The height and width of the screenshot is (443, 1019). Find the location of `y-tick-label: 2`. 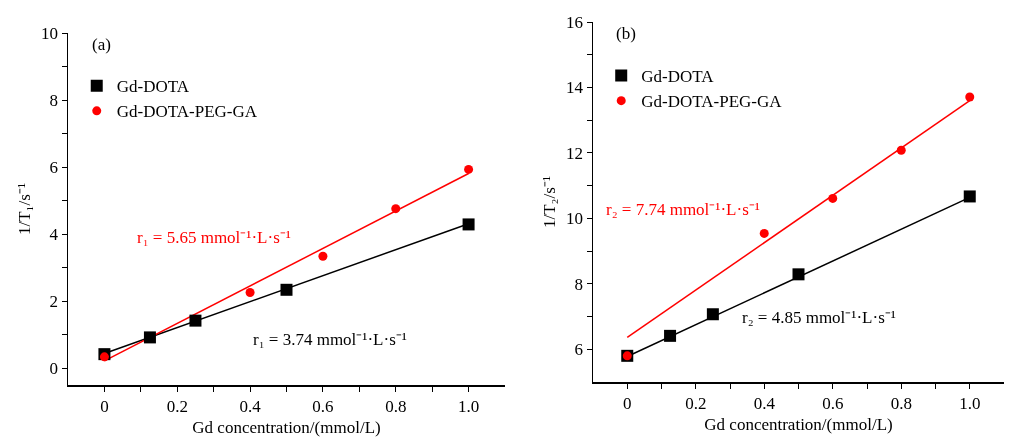

y-tick-label: 2 is located at coordinates (54, 302).